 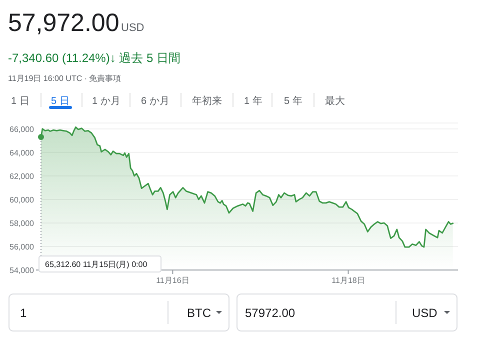 What do you see at coordinates (65, 78) in the screenshot?
I see `text: 11月19日 16:00 UTC · 免責事項` at bounding box center [65, 78].